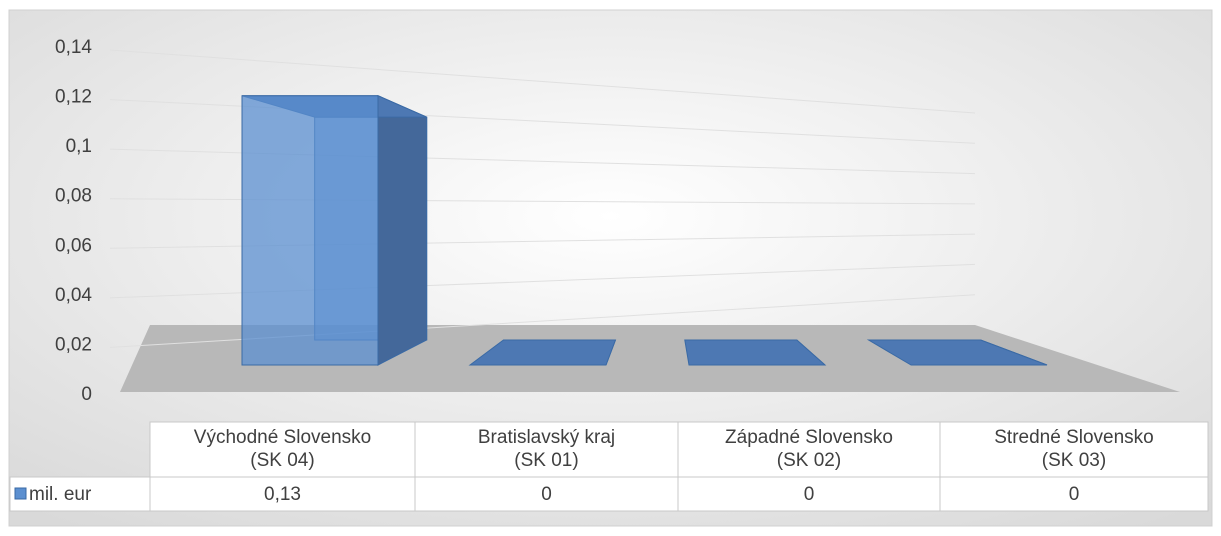  What do you see at coordinates (20, 493) in the screenshot?
I see `legend-key` at bounding box center [20, 493].